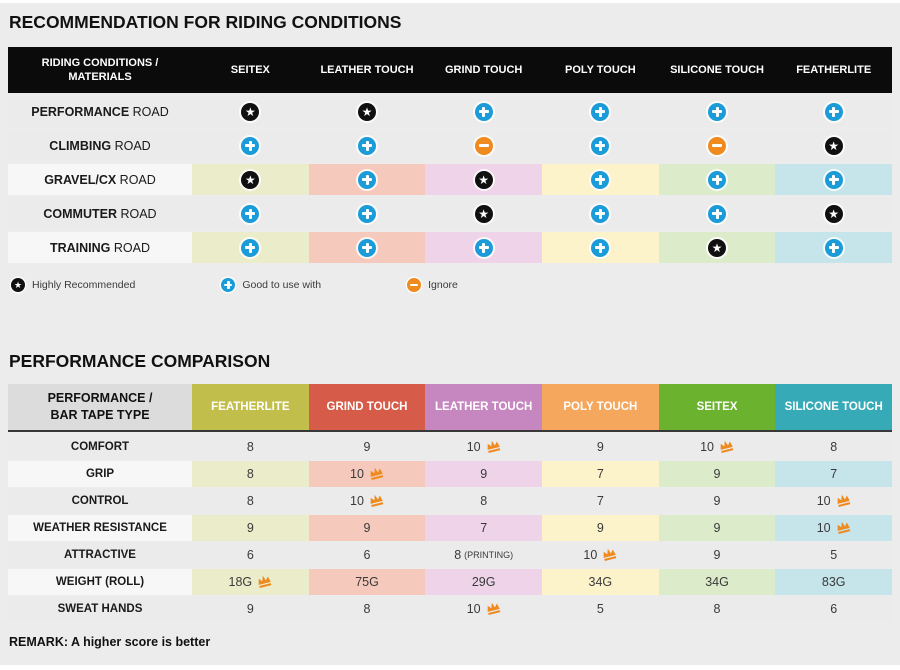 The width and height of the screenshot is (900, 670). Describe the element at coordinates (450, 179) in the screenshot. I see `riding-row: GRAVEL/CX ROAD ★ ★` at that location.